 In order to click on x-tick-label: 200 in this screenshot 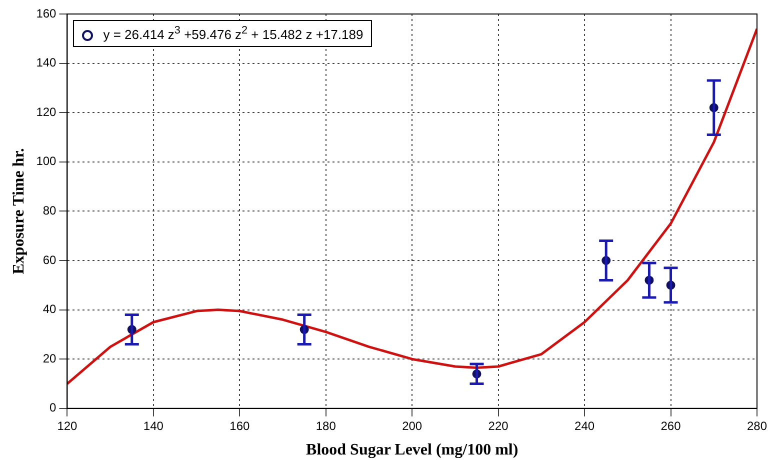, I will do `click(412, 425)`.